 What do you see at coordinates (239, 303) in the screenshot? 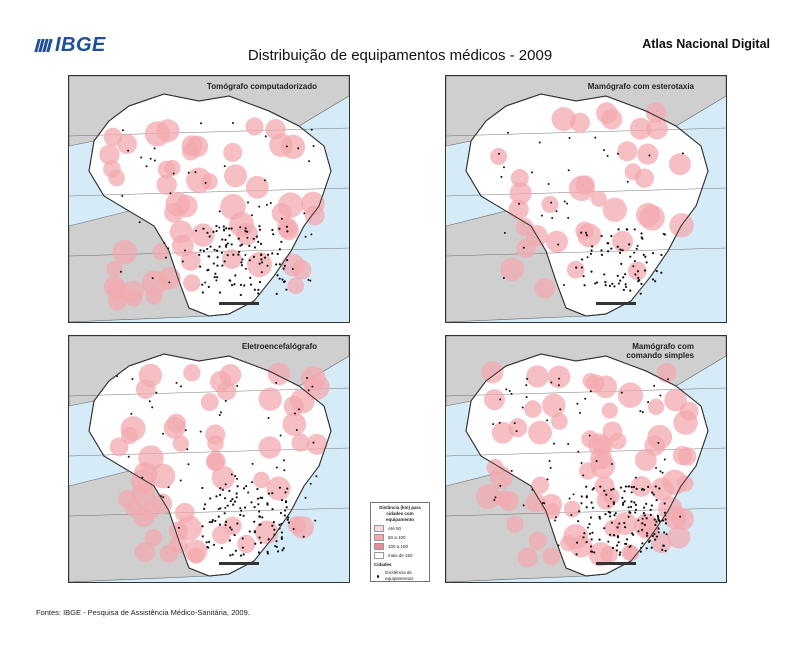
I see `scale-bar` at bounding box center [239, 303].